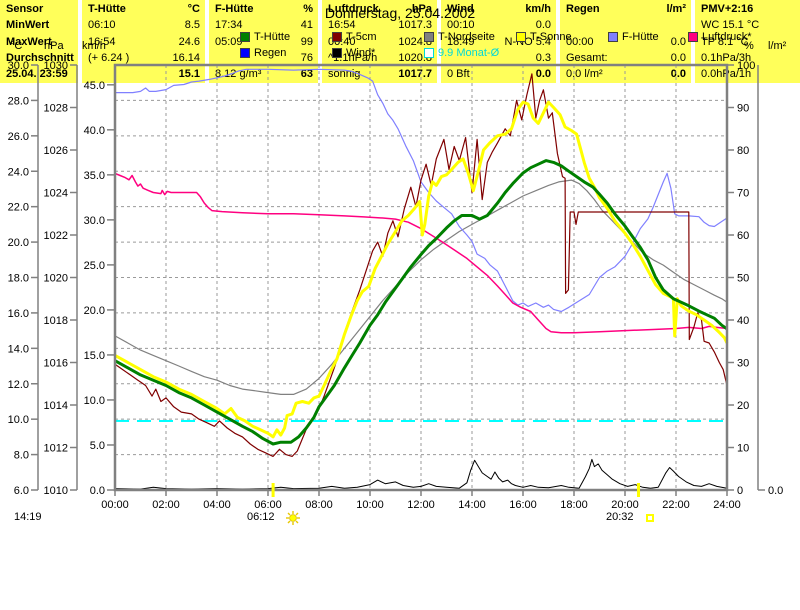 The image size is (800, 610). Describe the element at coordinates (245, 53) in the screenshot. I see `regen-color-swatch-icon` at that location.